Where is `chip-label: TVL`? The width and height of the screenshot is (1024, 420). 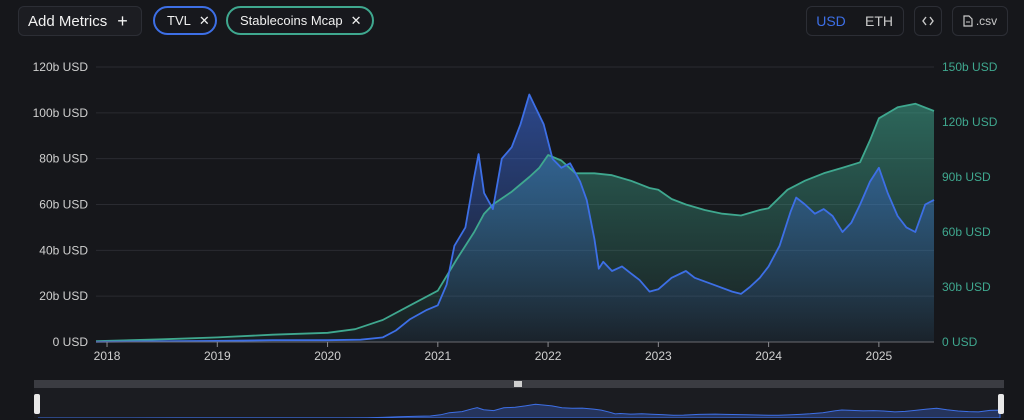 chip-label: TVL is located at coordinates (179, 20).